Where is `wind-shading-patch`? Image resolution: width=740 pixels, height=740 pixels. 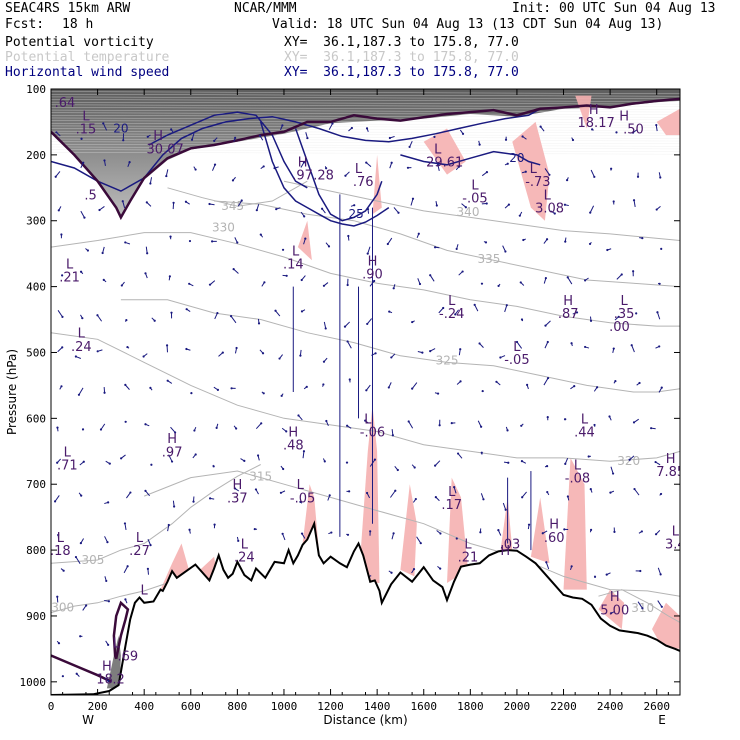 wind-shading-patch is located at coordinates (506, 524).